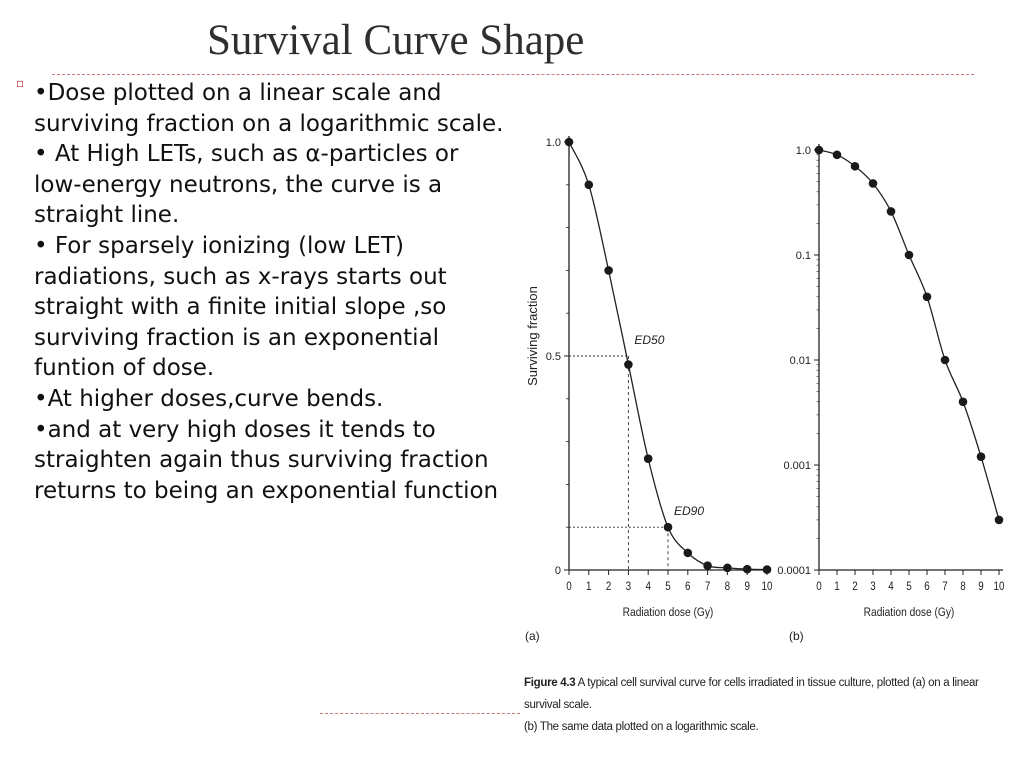  Describe the element at coordinates (649, 340) in the screenshot. I see `annotation-label: ED50` at that location.